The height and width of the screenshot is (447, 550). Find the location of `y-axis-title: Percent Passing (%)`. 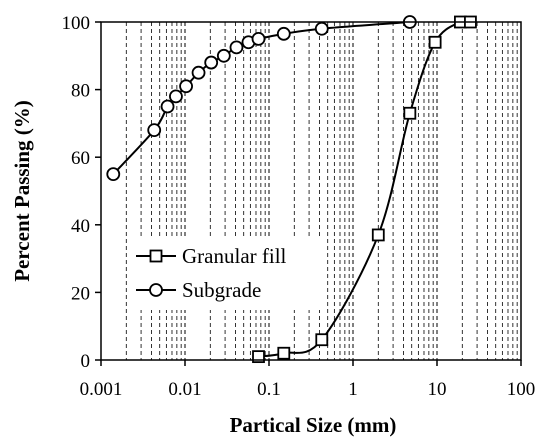

y-axis-title: Percent Passing (%) is located at coordinates (22, 191).